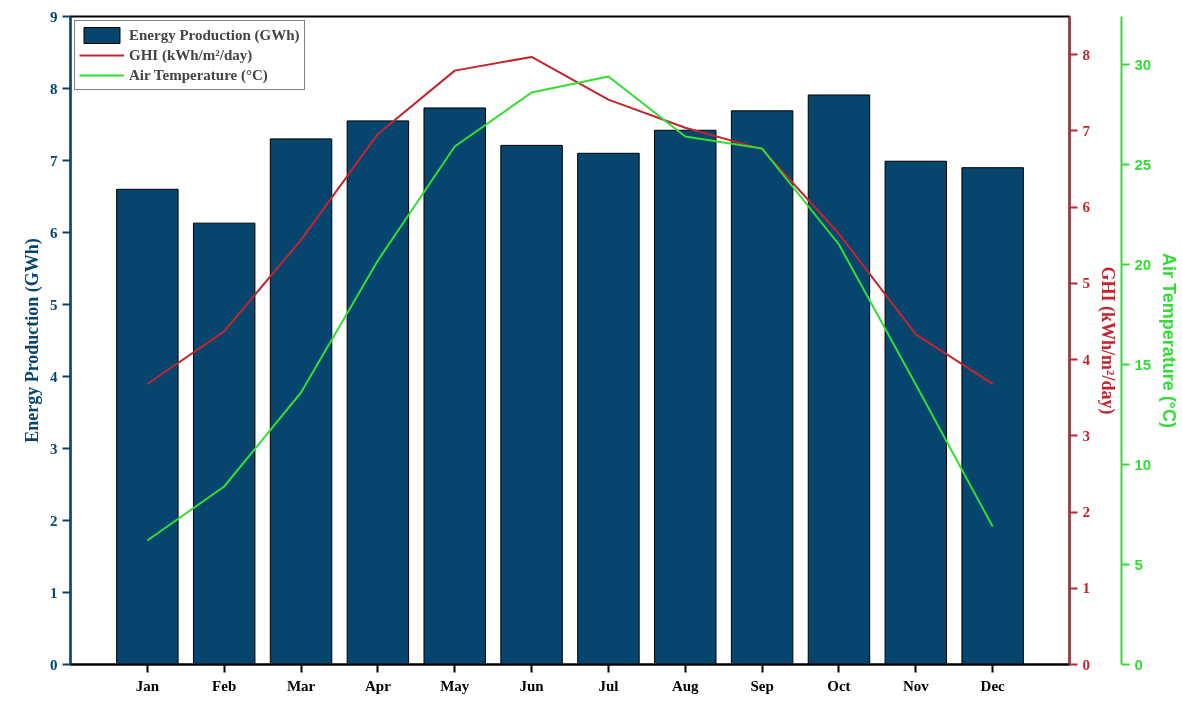 The width and height of the screenshot is (1182, 704). I want to click on x-tick-label: Apr, so click(378, 685).